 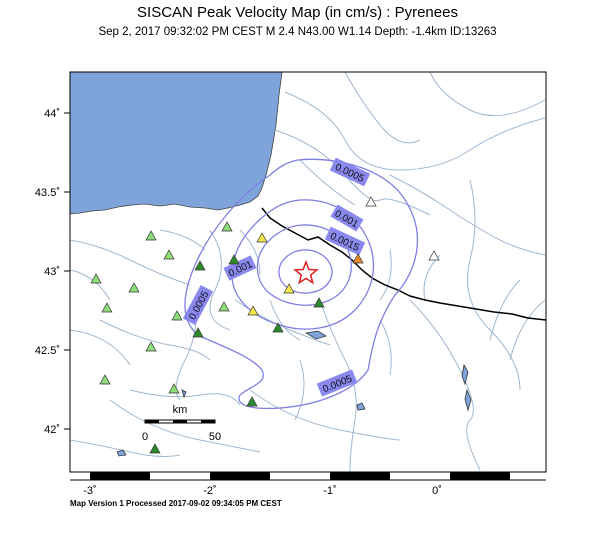 What do you see at coordinates (176, 143) in the screenshot?
I see `sea-area` at bounding box center [176, 143].